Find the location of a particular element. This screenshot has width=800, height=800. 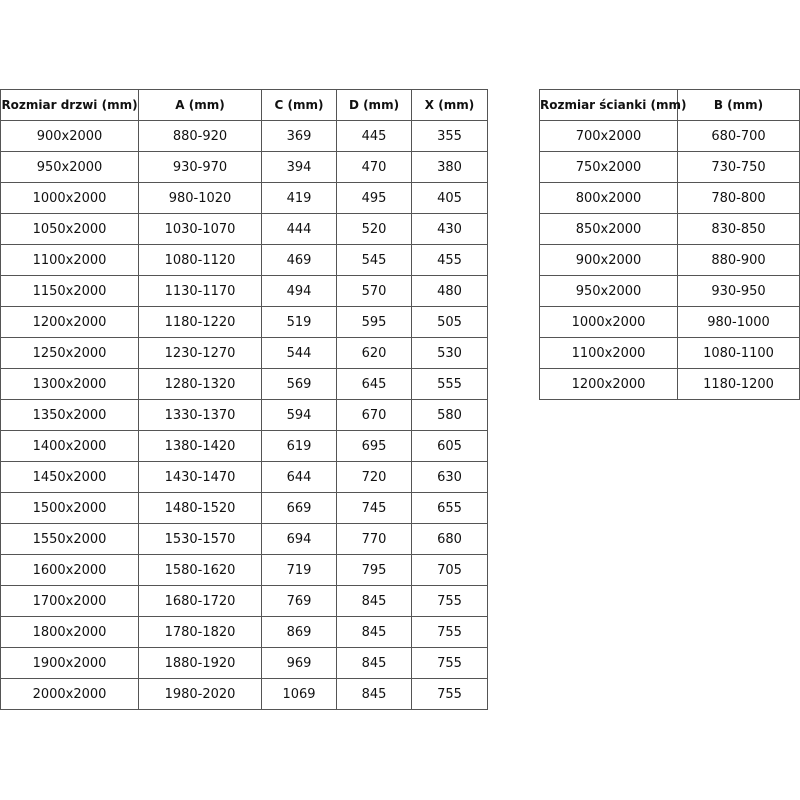

table-cell: 1530-1570 is located at coordinates (200, 539).